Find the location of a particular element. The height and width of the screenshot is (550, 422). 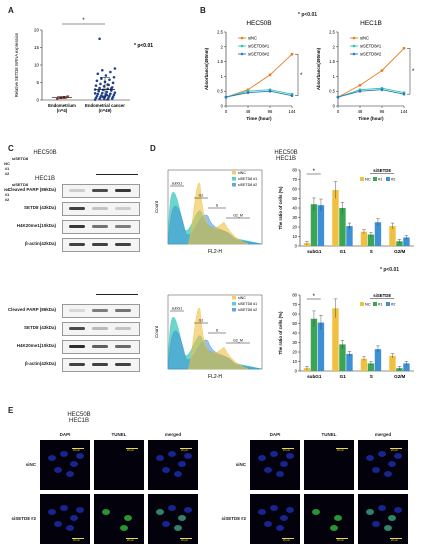

y-tick-label: 0.5 is located at coordinates (332, 91).